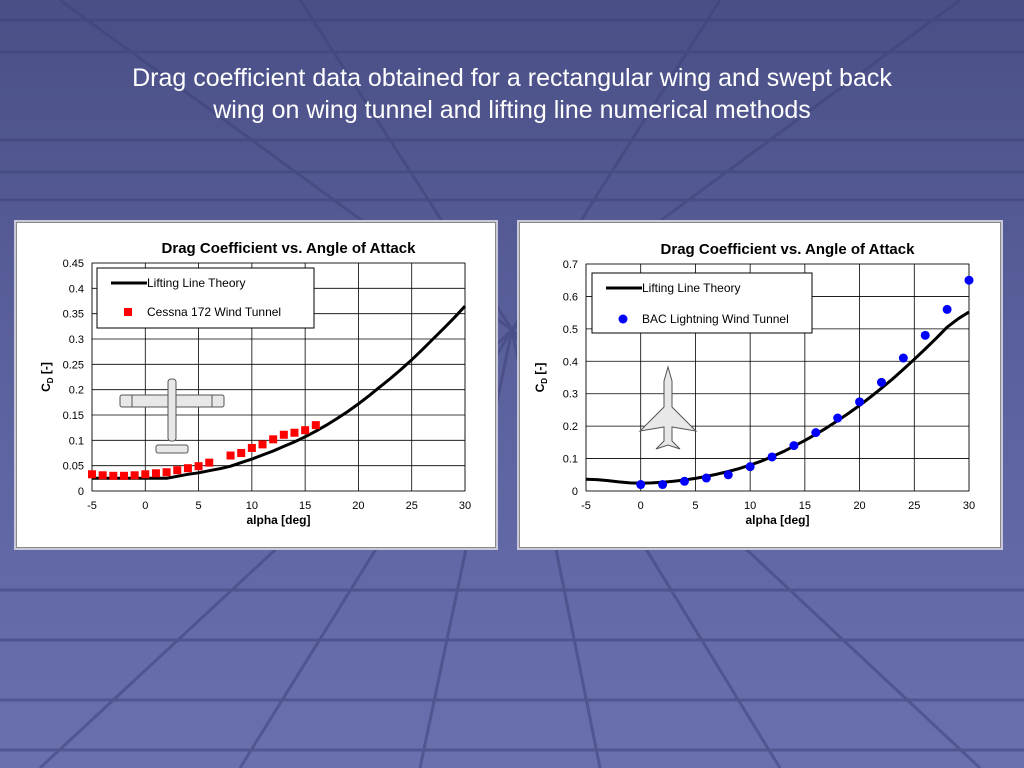 The image size is (1024, 768). What do you see at coordinates (73, 467) in the screenshot?
I see `y-tick-label: 0.05` at bounding box center [73, 467].